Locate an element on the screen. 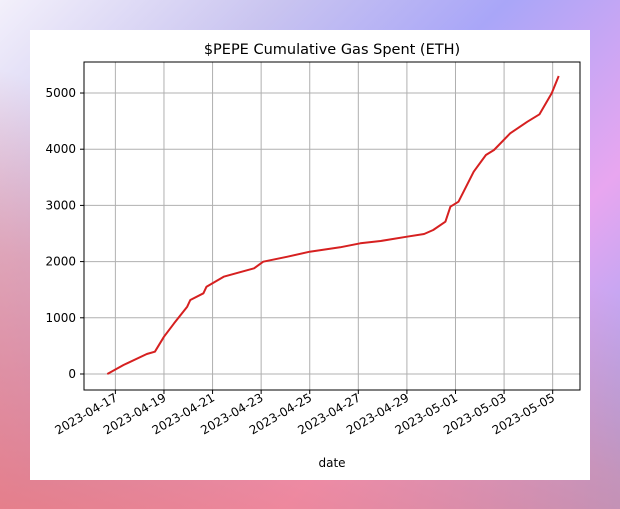 The width and height of the screenshot is (620, 509). y-tick-label: 4000 is located at coordinates (60, 149).